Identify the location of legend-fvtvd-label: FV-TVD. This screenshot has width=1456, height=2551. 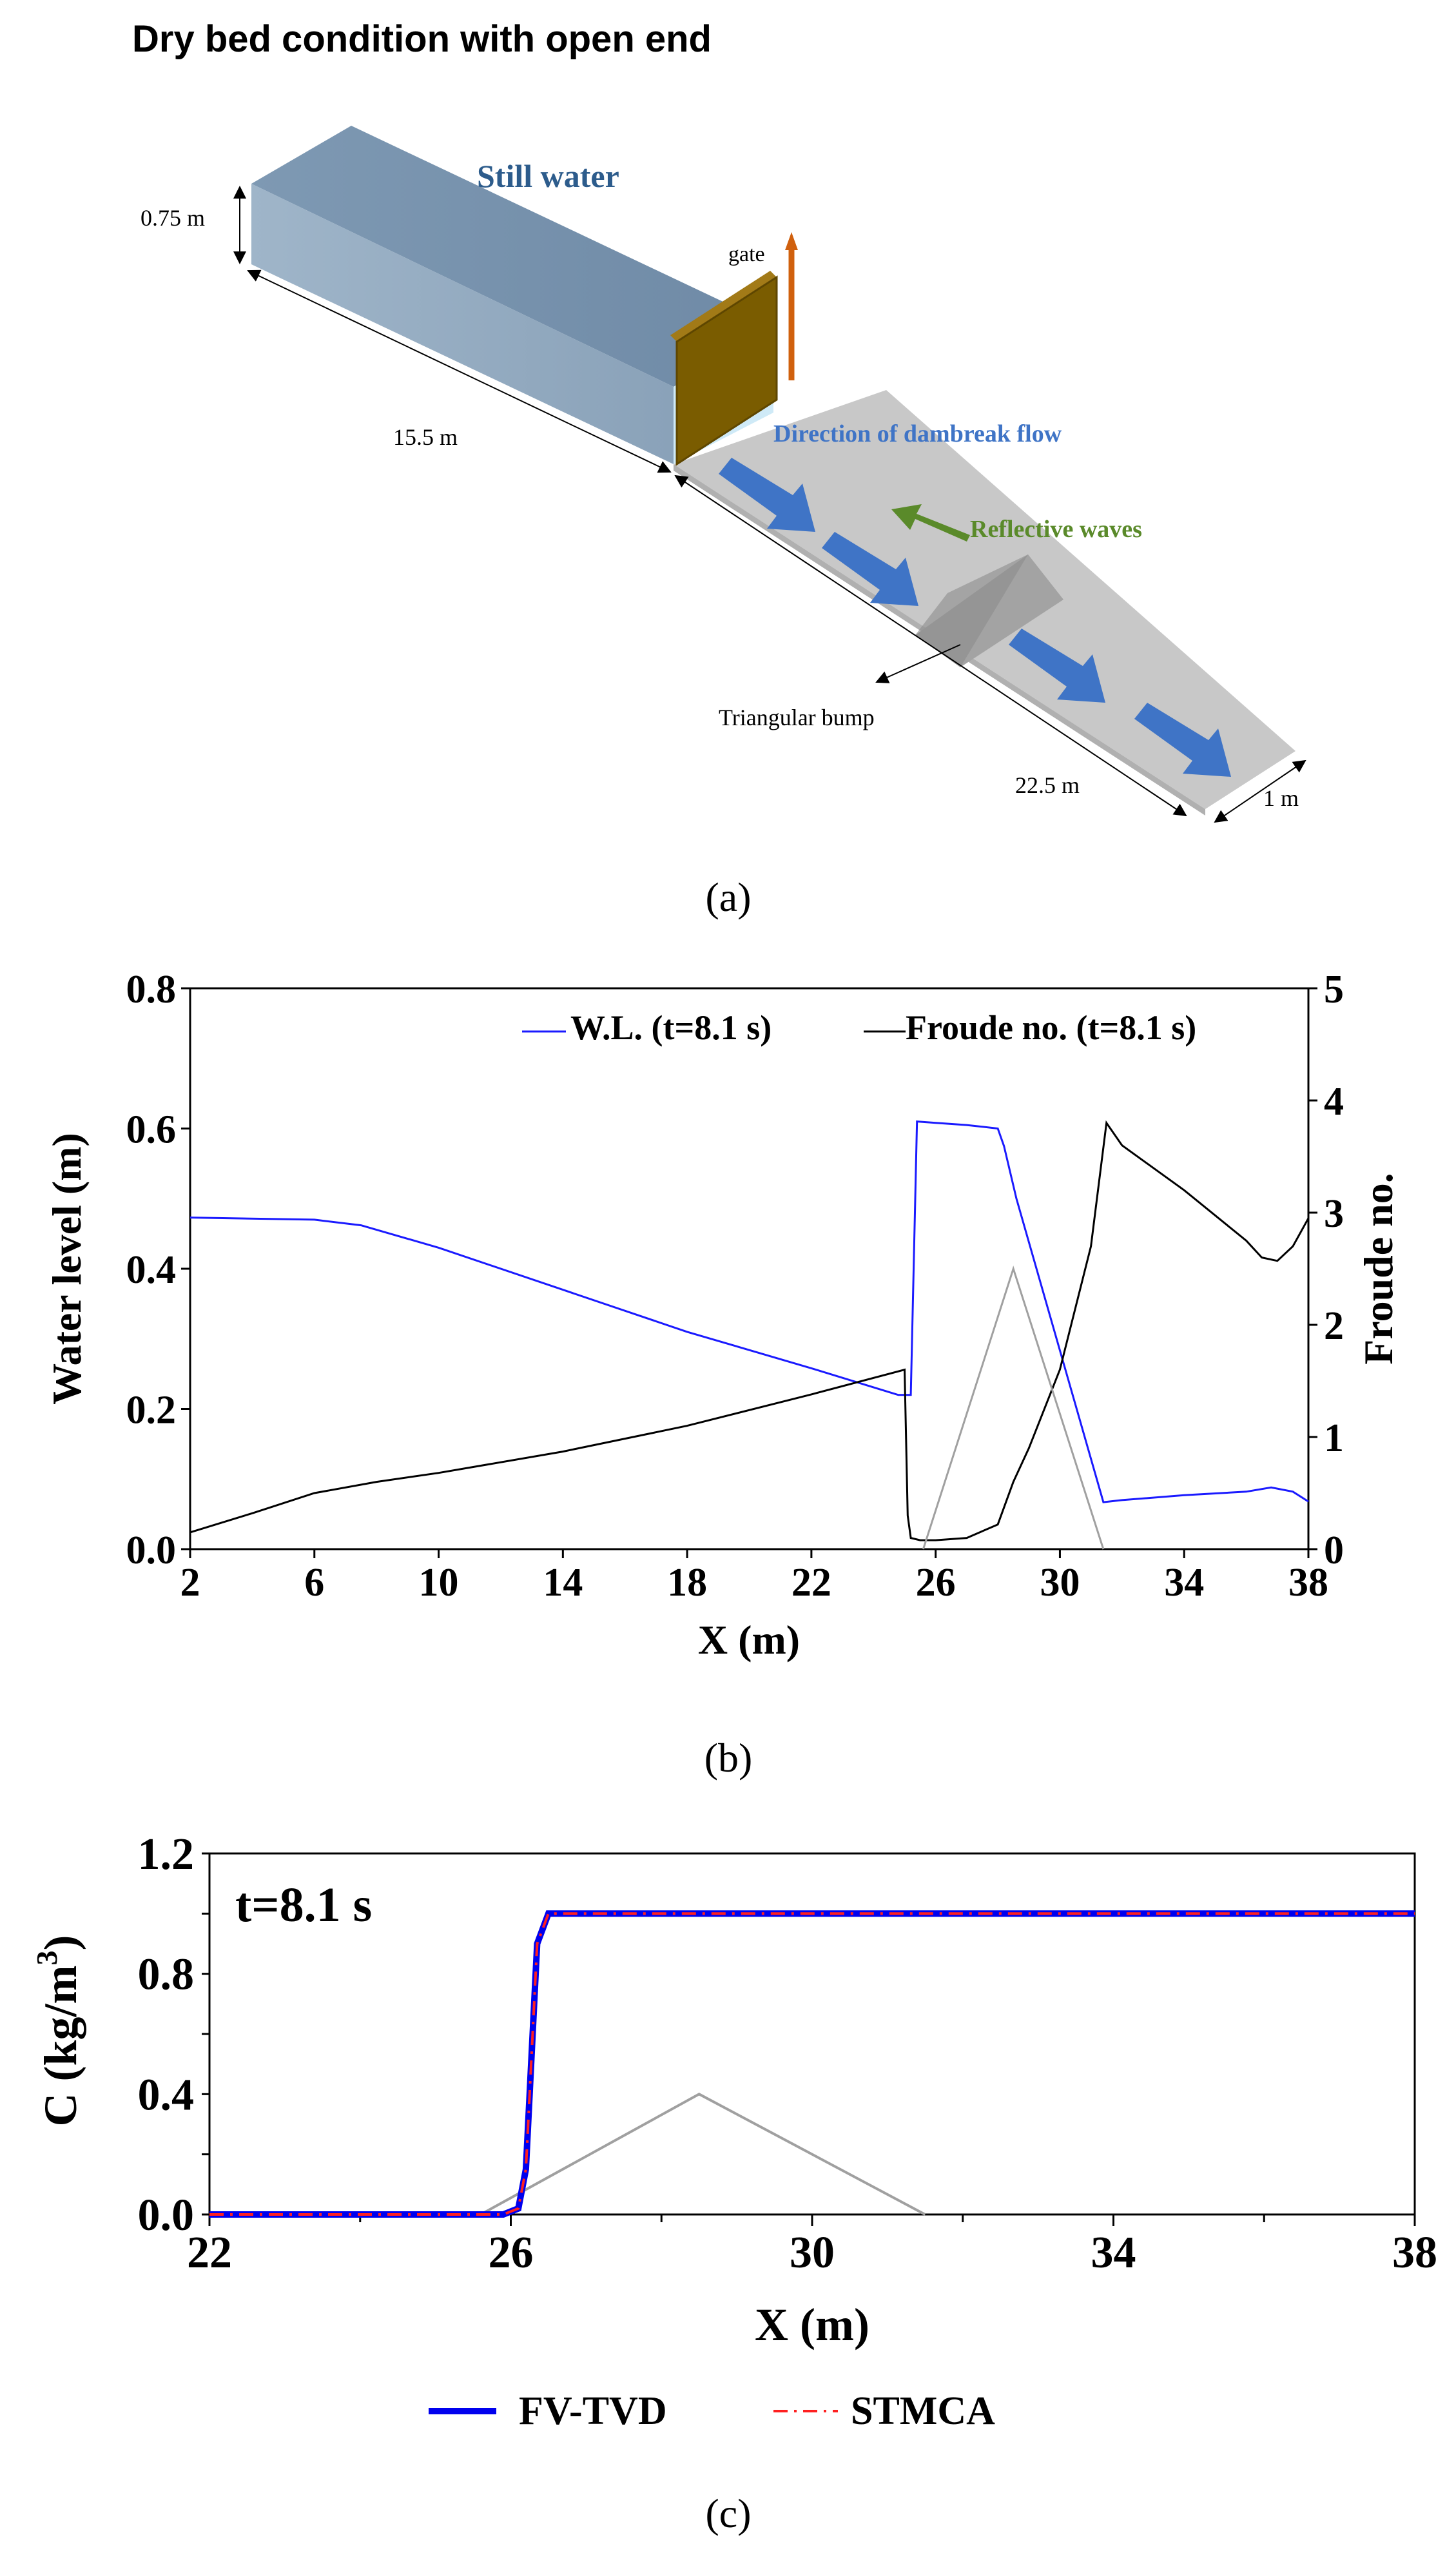
(593, 2411).